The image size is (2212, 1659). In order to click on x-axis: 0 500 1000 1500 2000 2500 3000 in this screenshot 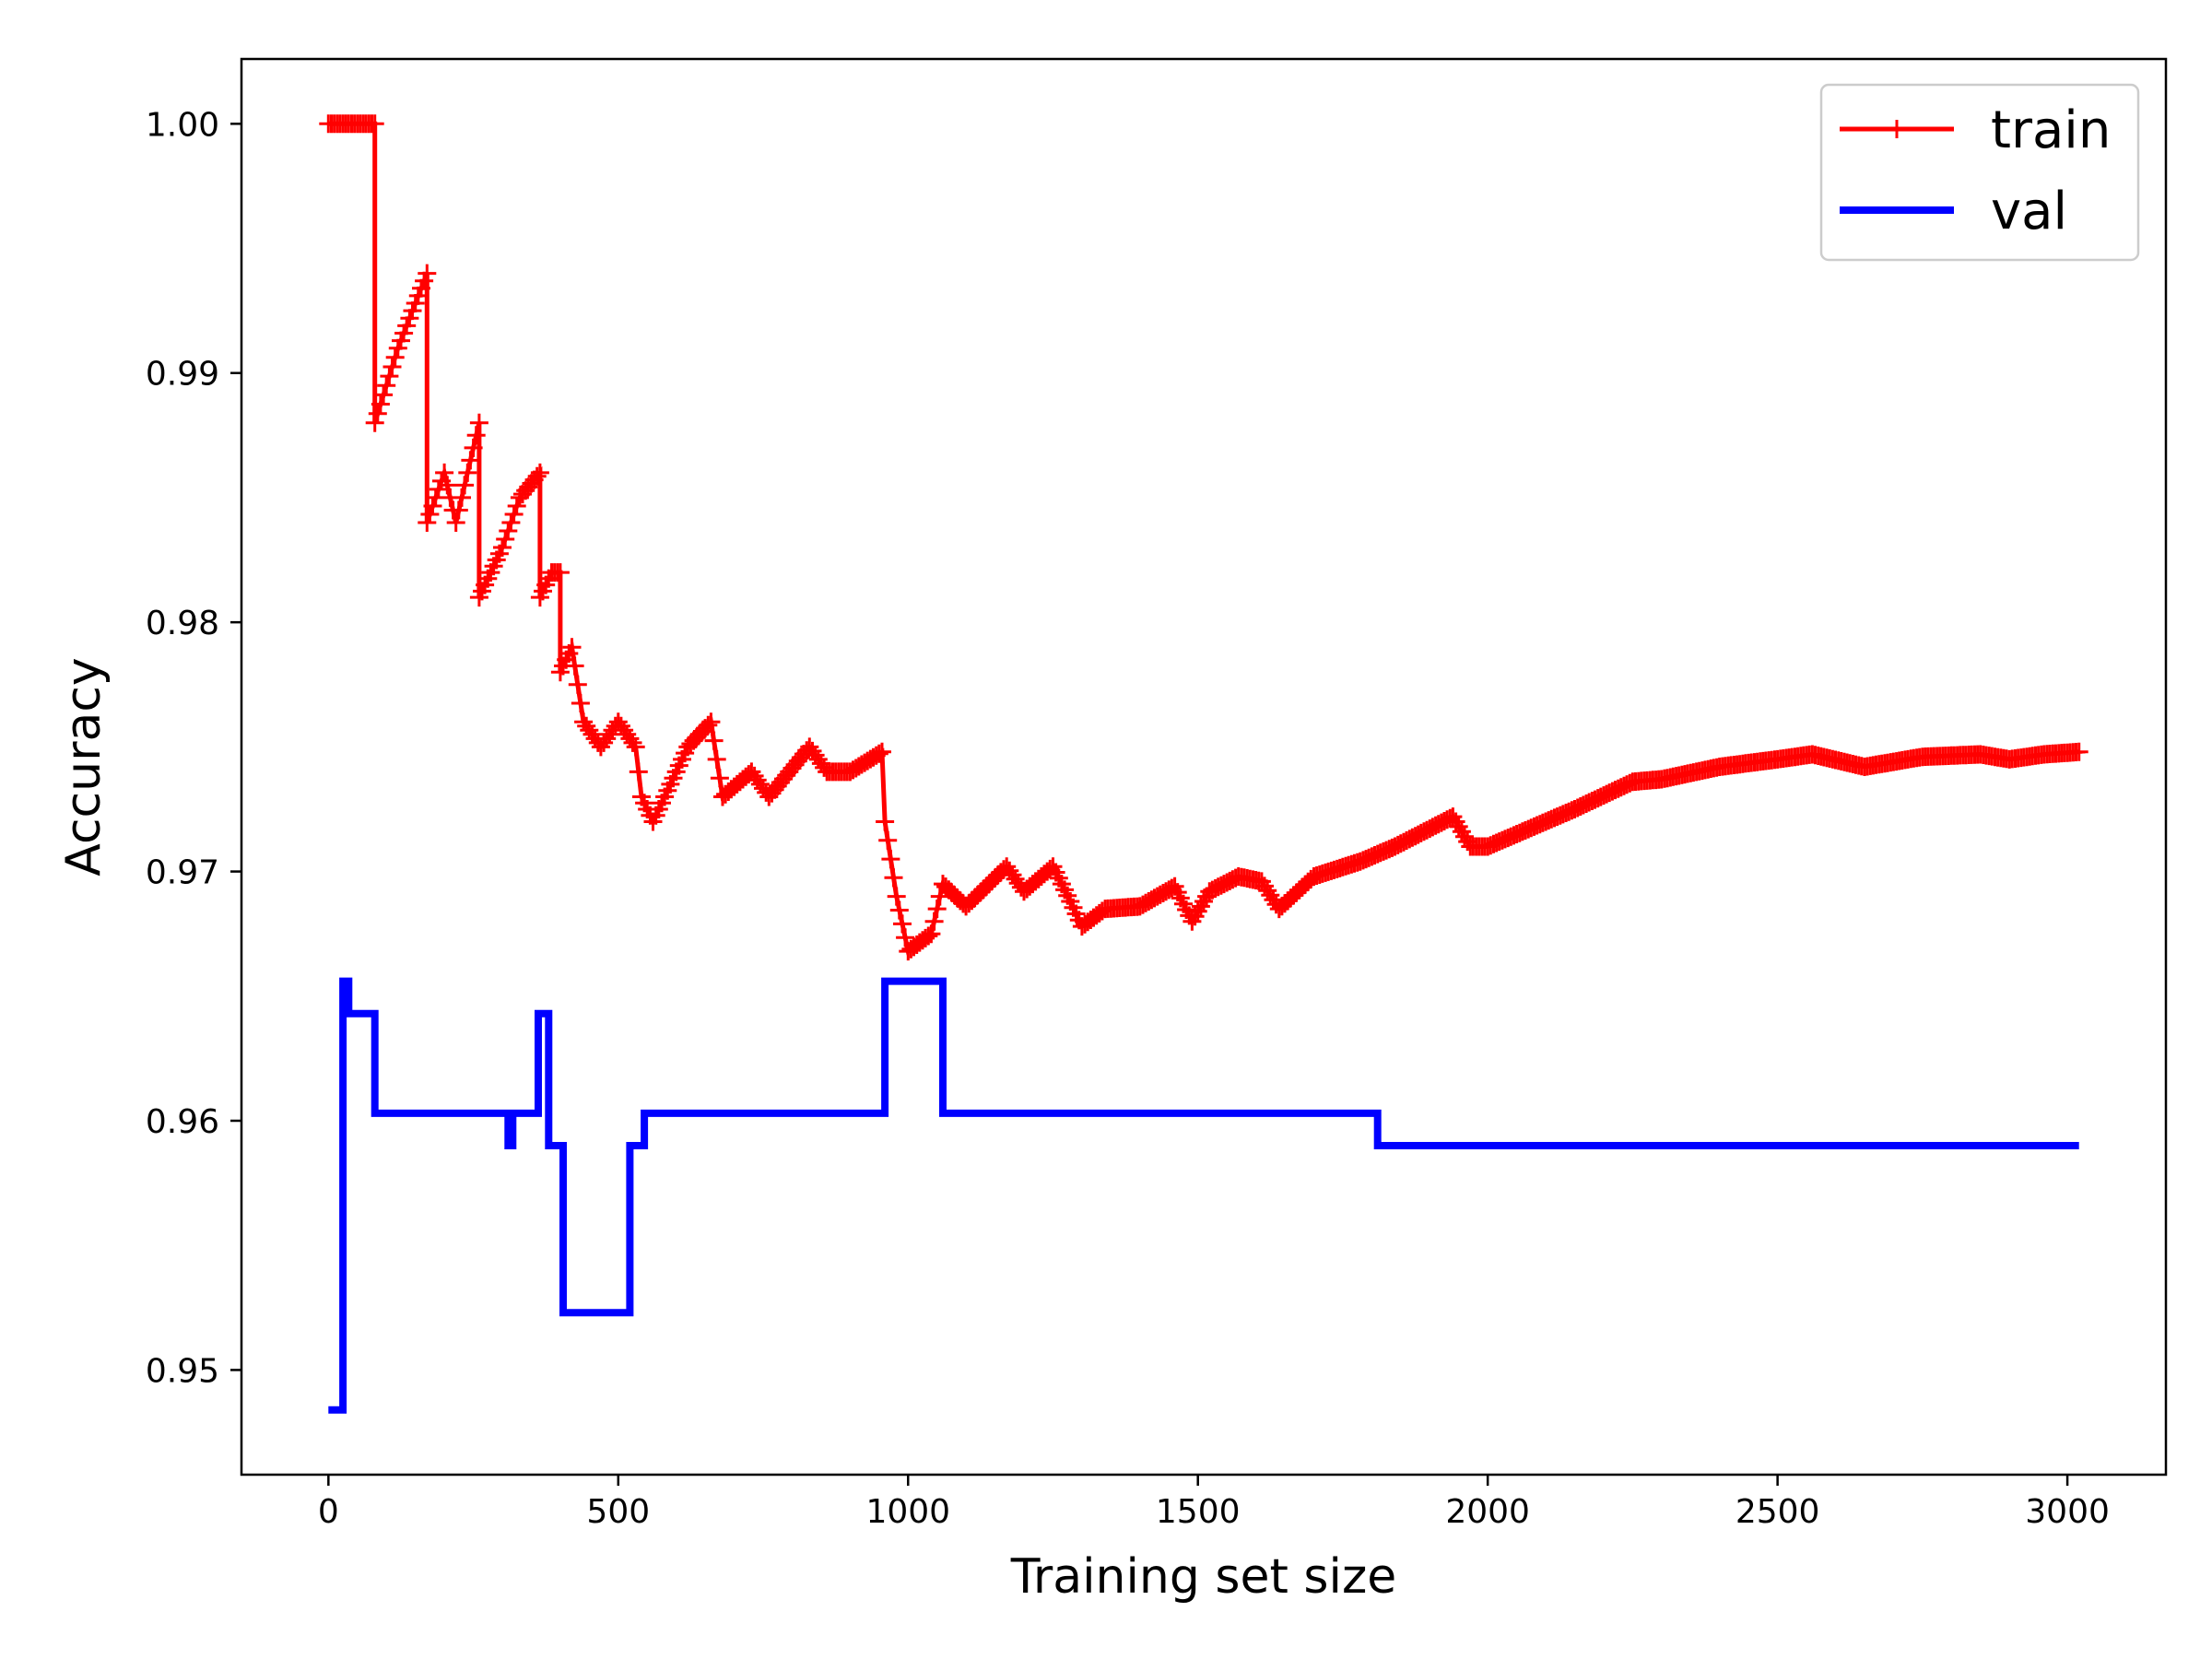, I will do `click(1214, 1503)`.